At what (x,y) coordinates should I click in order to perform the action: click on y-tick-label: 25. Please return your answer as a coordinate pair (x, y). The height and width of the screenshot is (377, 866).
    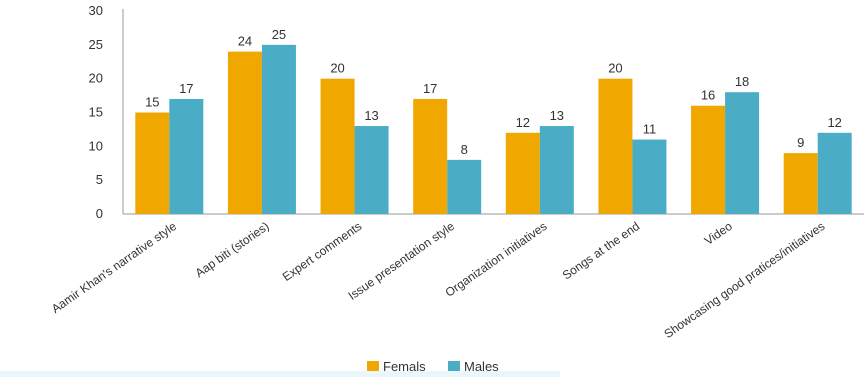
    Looking at the image, I should click on (96, 44).